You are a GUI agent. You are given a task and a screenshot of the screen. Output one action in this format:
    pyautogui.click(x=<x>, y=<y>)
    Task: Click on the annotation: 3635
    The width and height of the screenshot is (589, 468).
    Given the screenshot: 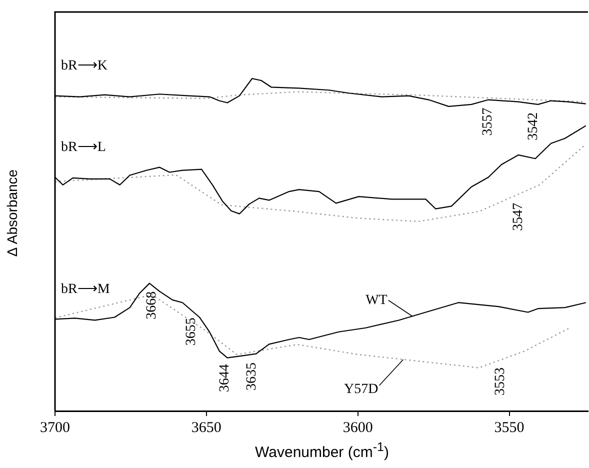 What is the action you would take?
    pyautogui.click(x=252, y=376)
    